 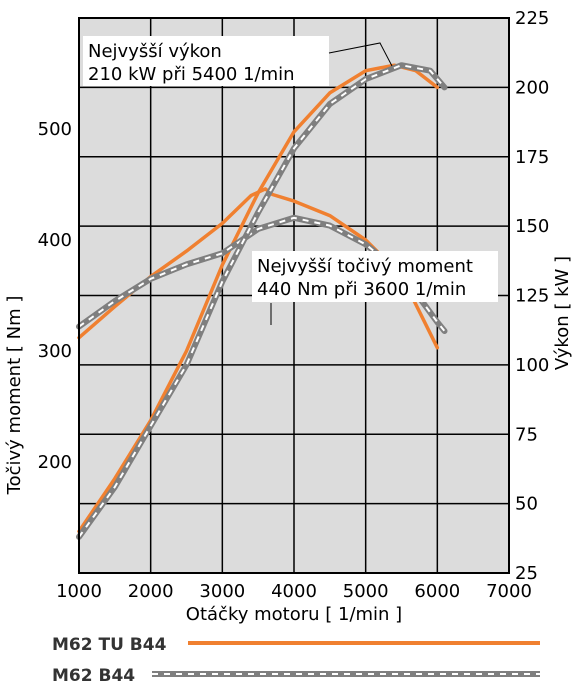 I want to click on legend-label-std: M62 B44, so click(x=93, y=676).